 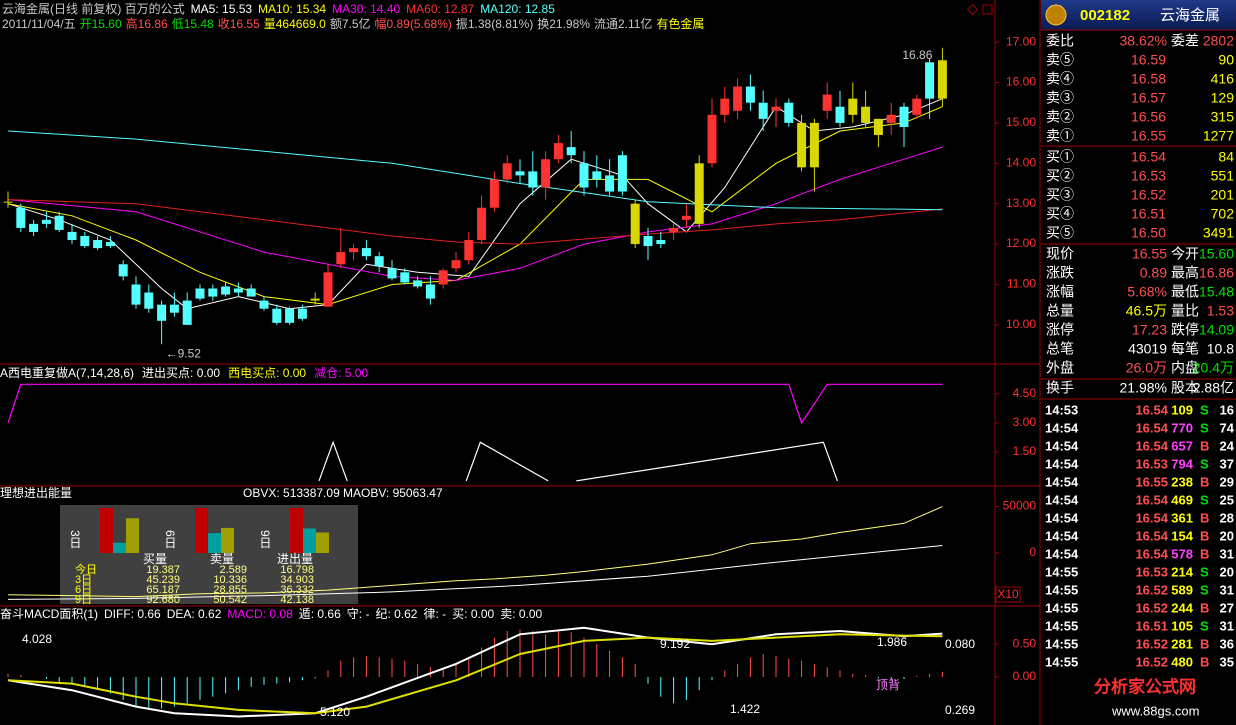 I want to click on quote-cell: 2.88亿, so click(x=1213, y=388).